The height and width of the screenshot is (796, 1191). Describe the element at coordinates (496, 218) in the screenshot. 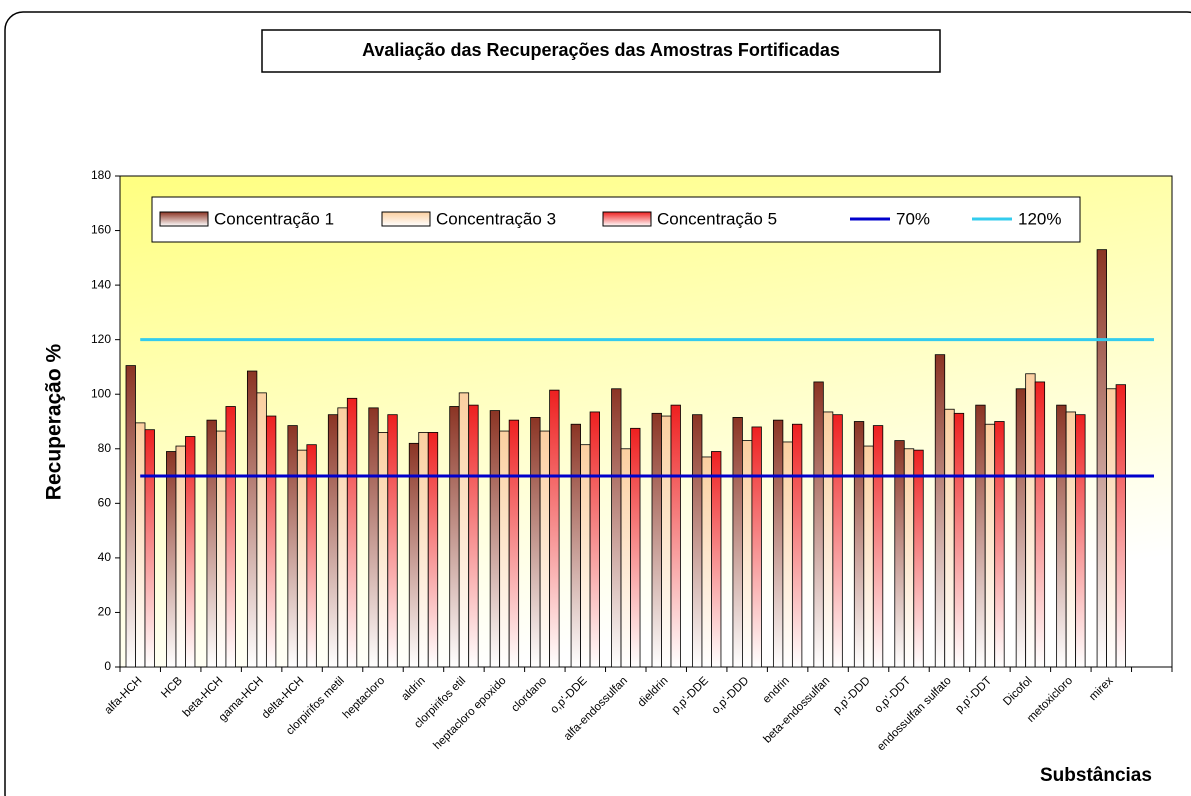

I see `legend-label: Concentração 3` at that location.